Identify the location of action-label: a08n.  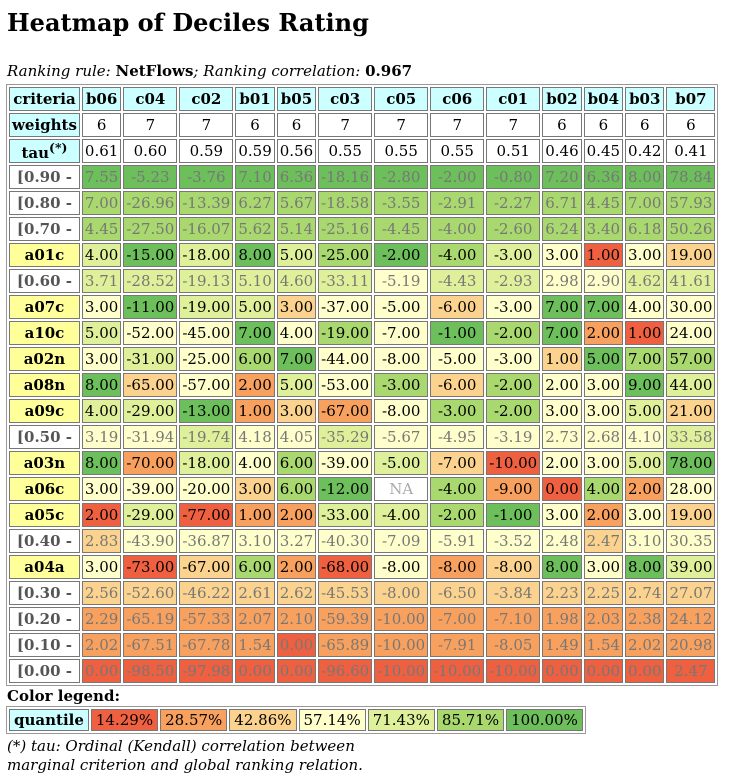
(44, 385).